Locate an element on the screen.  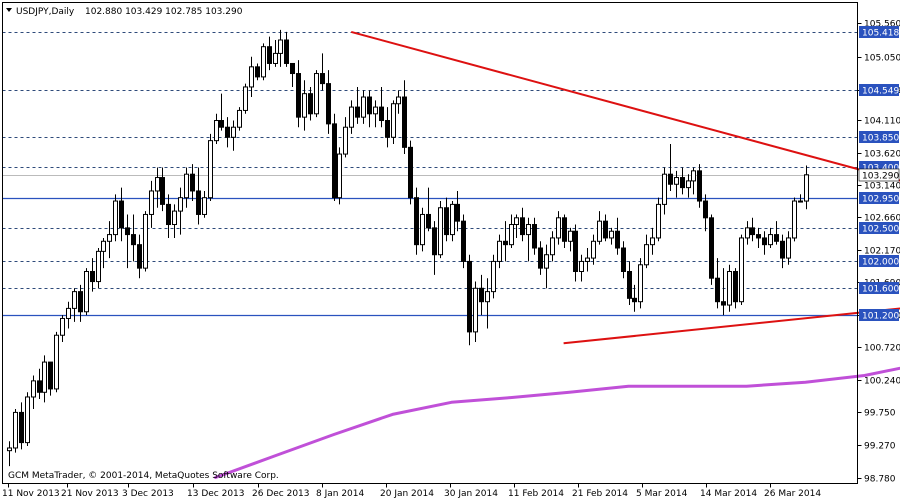
level-label: 101.600 is located at coordinates (880, 290).